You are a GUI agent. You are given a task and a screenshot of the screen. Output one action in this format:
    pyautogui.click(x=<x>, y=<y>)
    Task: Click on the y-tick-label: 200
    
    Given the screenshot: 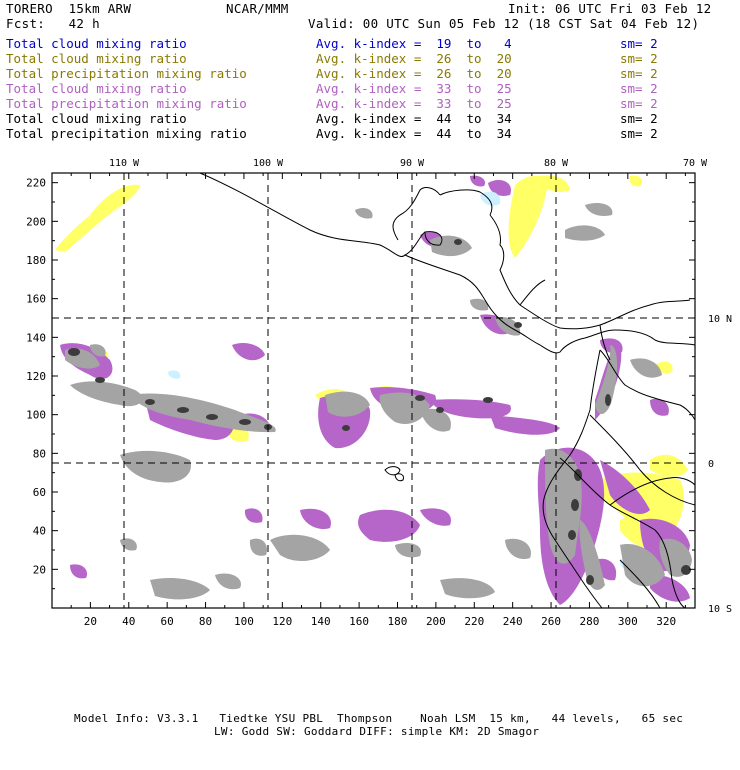 What is the action you would take?
    pyautogui.click(x=36, y=221)
    